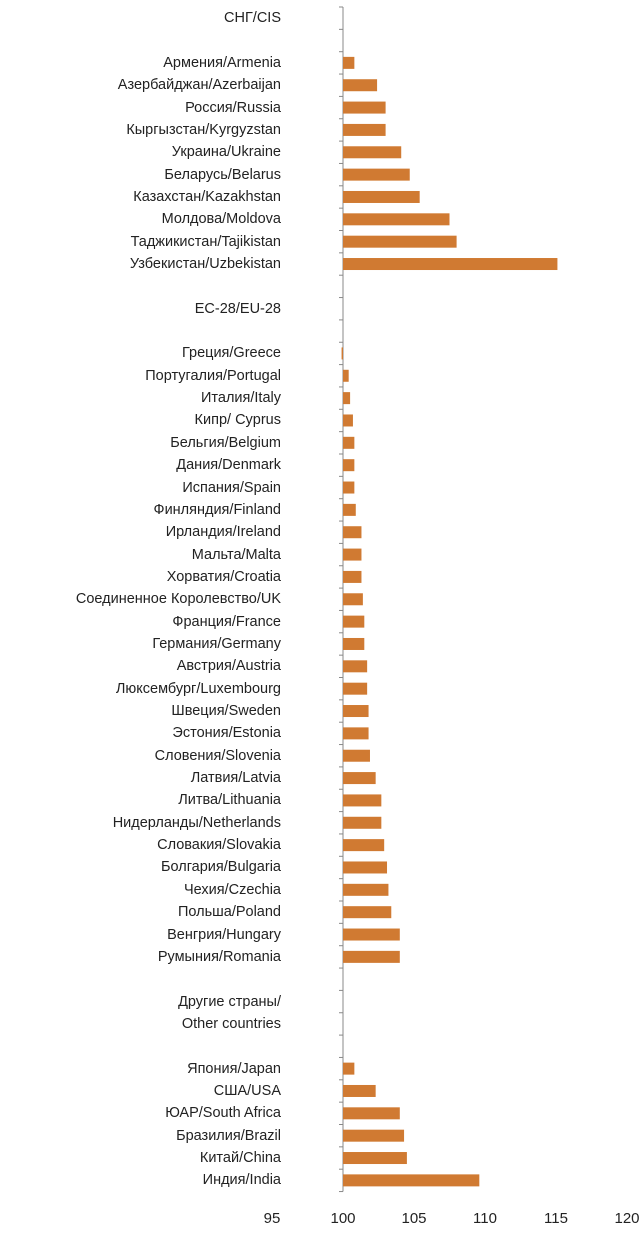  What do you see at coordinates (229, 1012) in the screenshot?
I see `y-tick-label: Другие страны/ Other countries` at bounding box center [229, 1012].